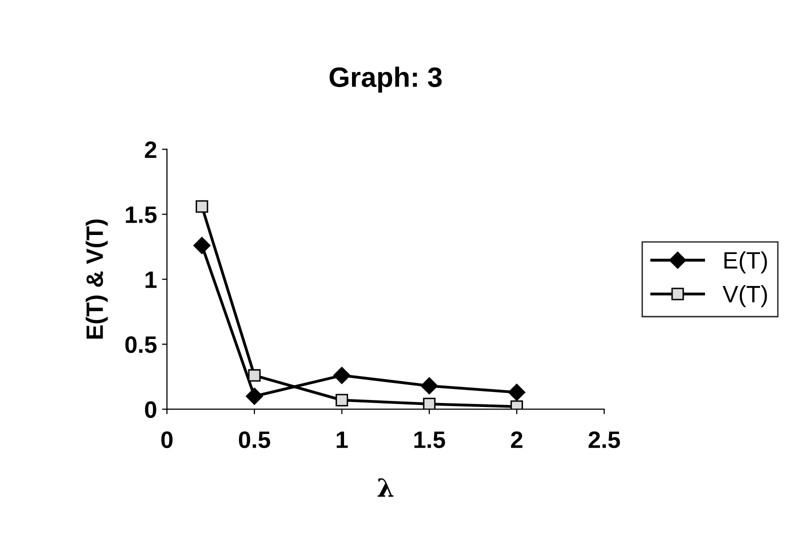 The width and height of the screenshot is (795, 553). Describe the element at coordinates (342, 440) in the screenshot. I see `x-tick-label: 1` at that location.